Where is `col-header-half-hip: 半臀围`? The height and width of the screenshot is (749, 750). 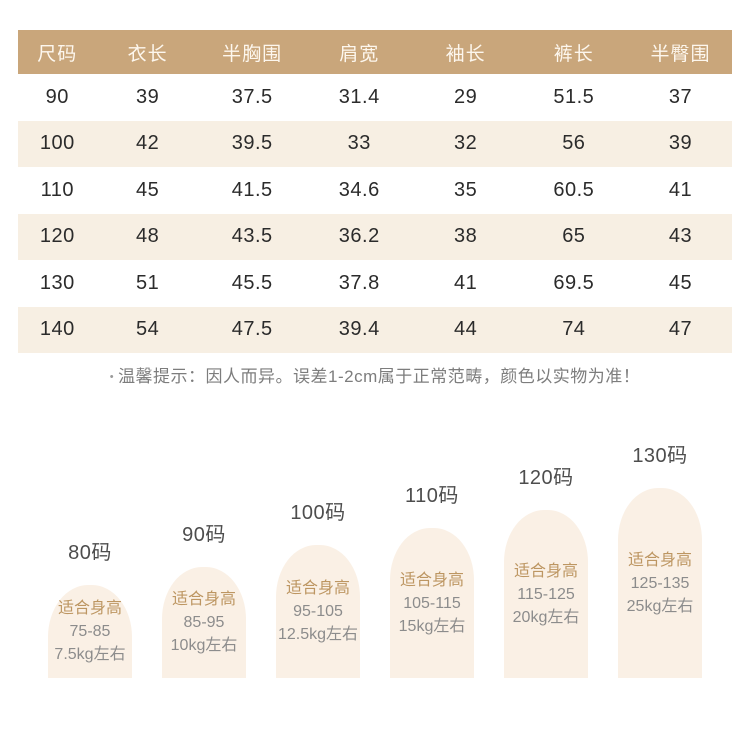 col-header-half-hip: 半臀围 is located at coordinates (680, 54).